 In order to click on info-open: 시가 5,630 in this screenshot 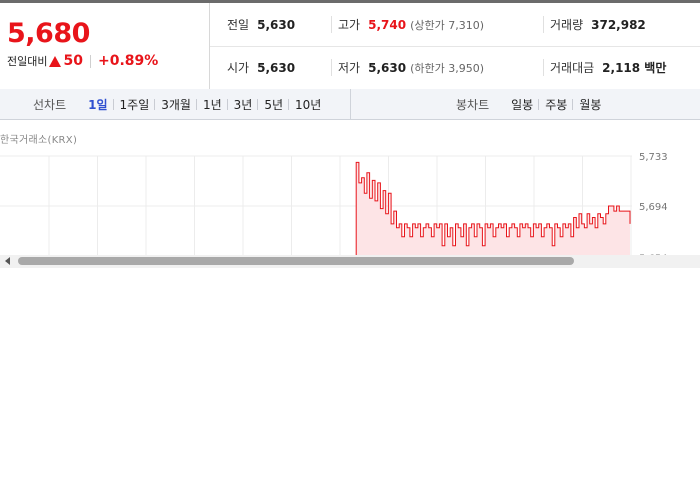, I will do `click(261, 67)`.